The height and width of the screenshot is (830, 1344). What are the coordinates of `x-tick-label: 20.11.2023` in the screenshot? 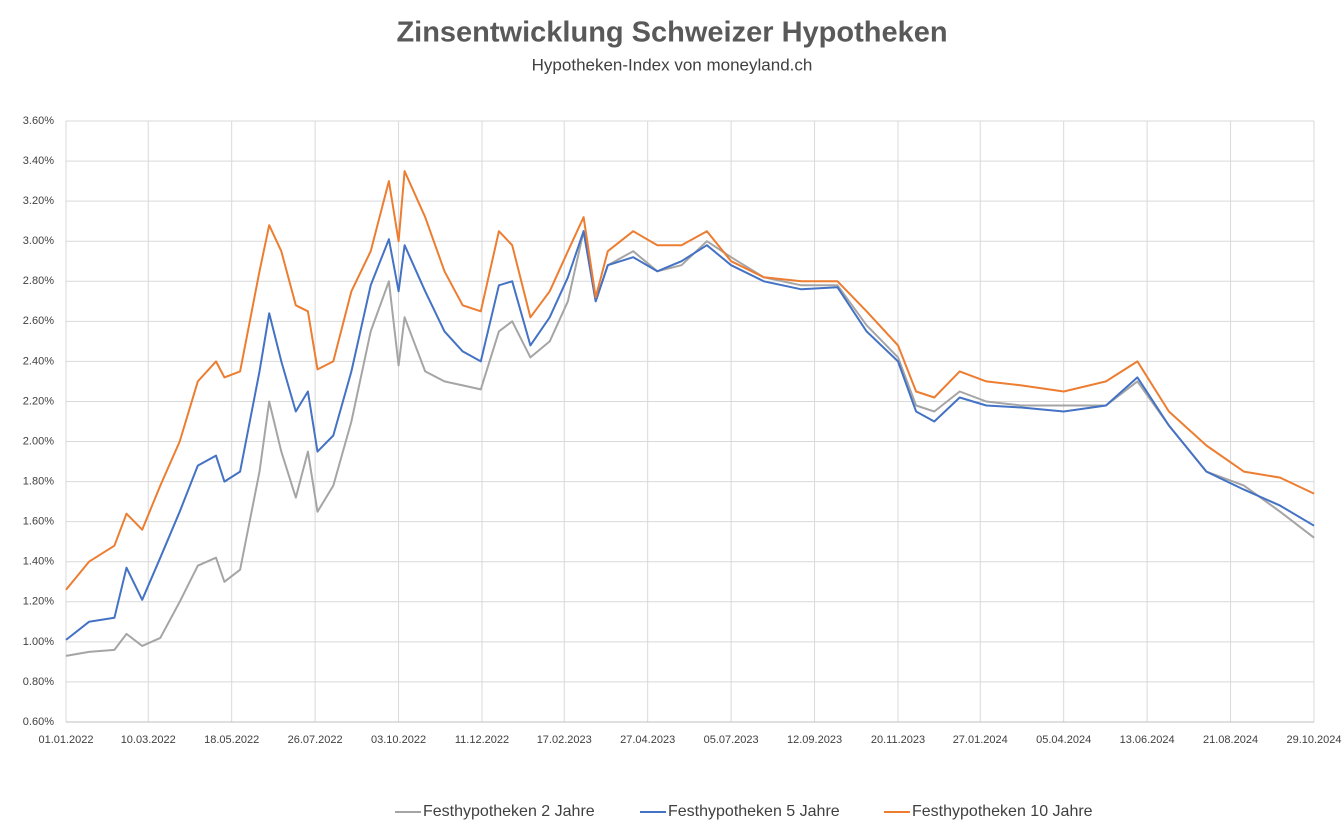 It's located at (898, 740).